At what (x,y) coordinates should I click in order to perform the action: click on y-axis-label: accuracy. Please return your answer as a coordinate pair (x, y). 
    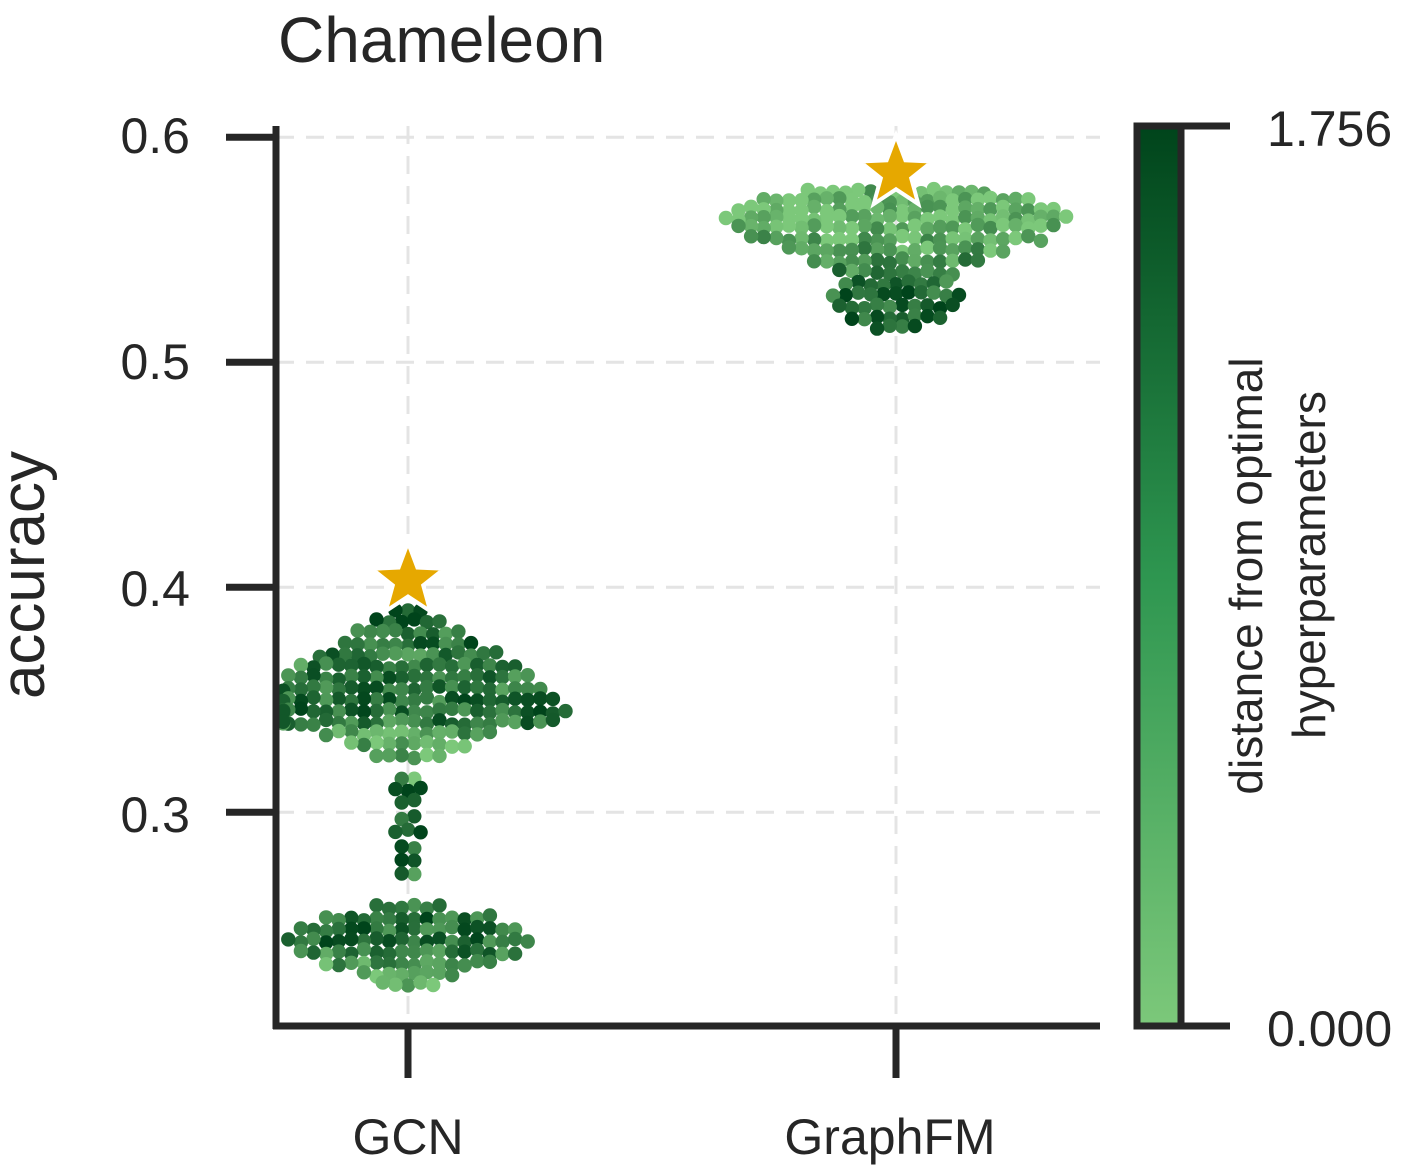
    Looking at the image, I should click on (29, 575).